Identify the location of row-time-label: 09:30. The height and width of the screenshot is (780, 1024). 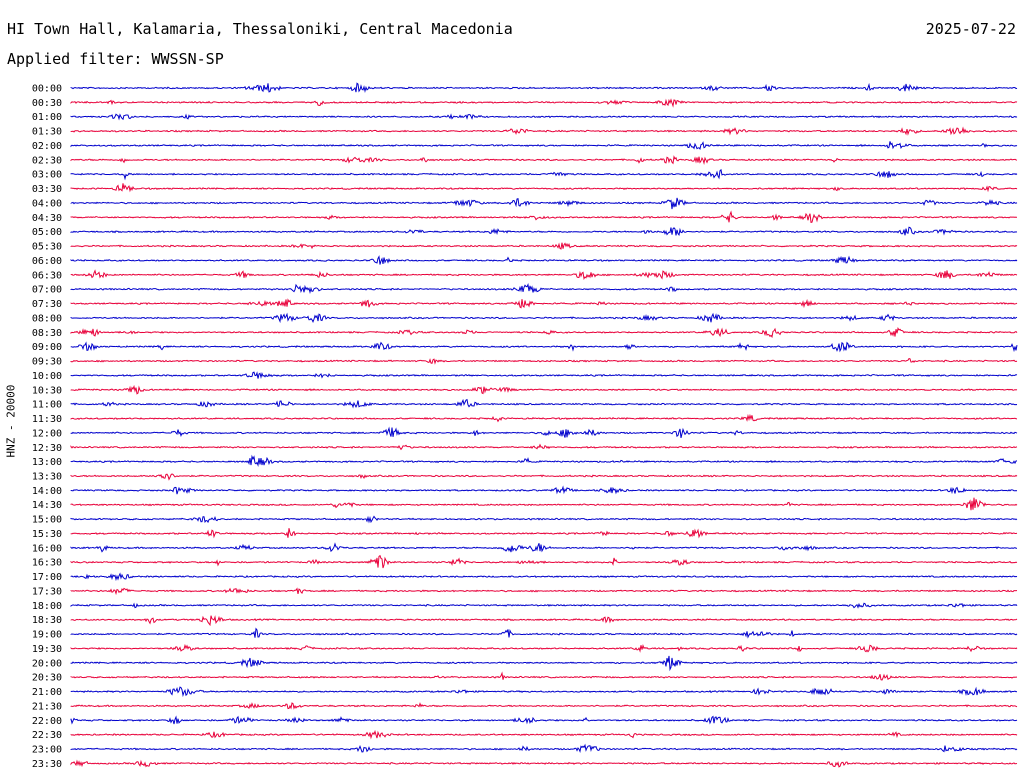
(47, 362).